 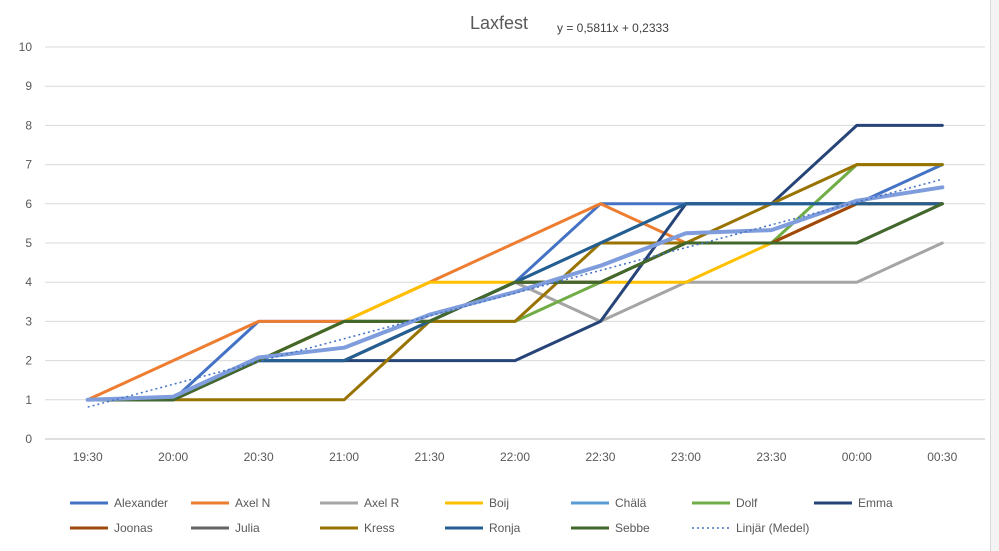 What do you see at coordinates (477, 503) in the screenshot?
I see `legend-item: Boij` at bounding box center [477, 503].